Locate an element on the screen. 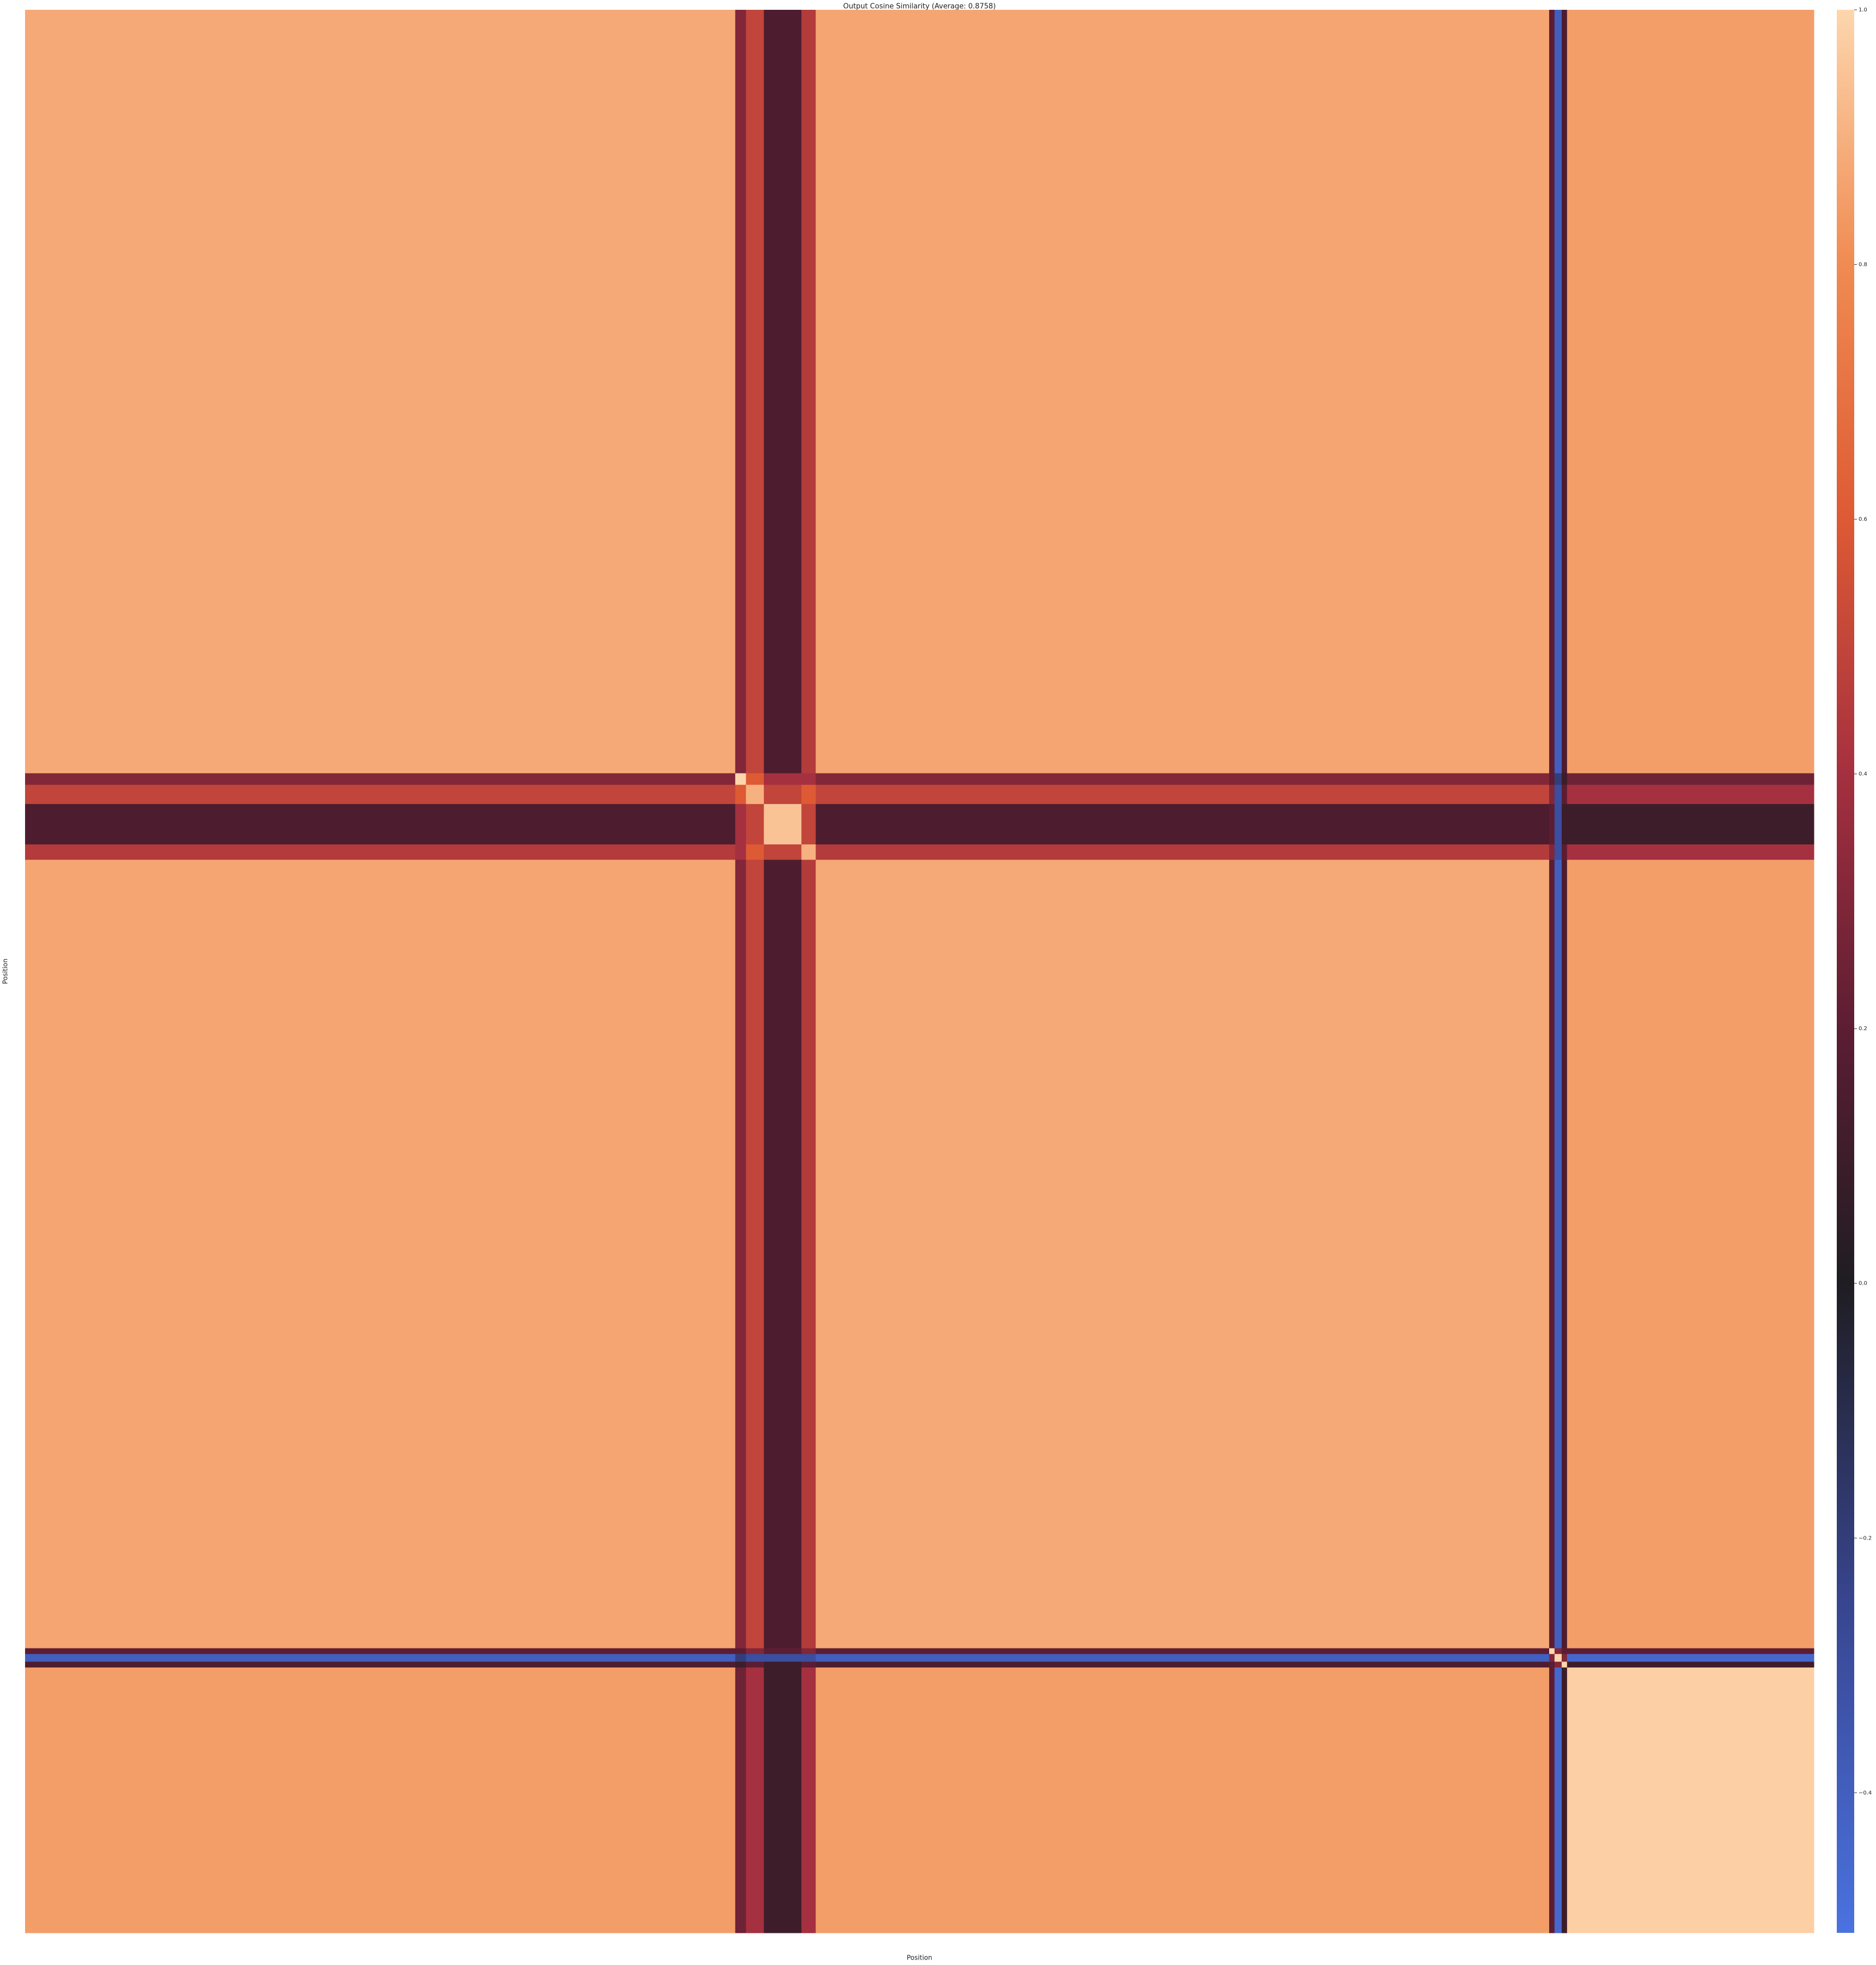 Image resolution: width=1876 pixels, height=1965 pixels. colorbar-tick-label: 0.8 is located at coordinates (1863, 265).